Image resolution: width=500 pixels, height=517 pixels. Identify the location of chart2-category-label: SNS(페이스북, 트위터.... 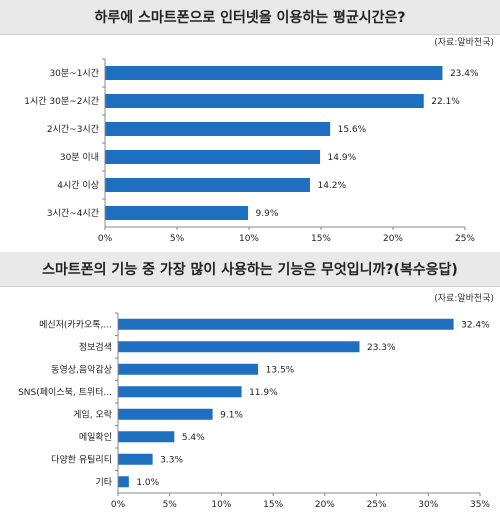
(65, 392).